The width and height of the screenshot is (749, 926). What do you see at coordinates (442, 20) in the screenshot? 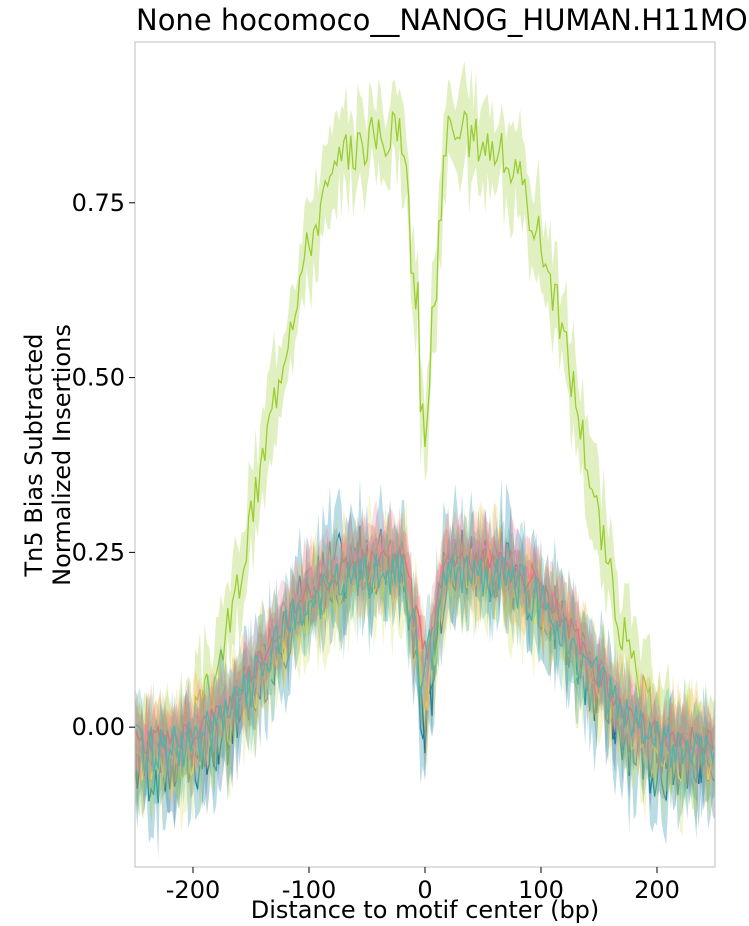
I see `chart-title: None hocomoco__NANOG_HUMAN.H11MO.1.B` at bounding box center [442, 20].